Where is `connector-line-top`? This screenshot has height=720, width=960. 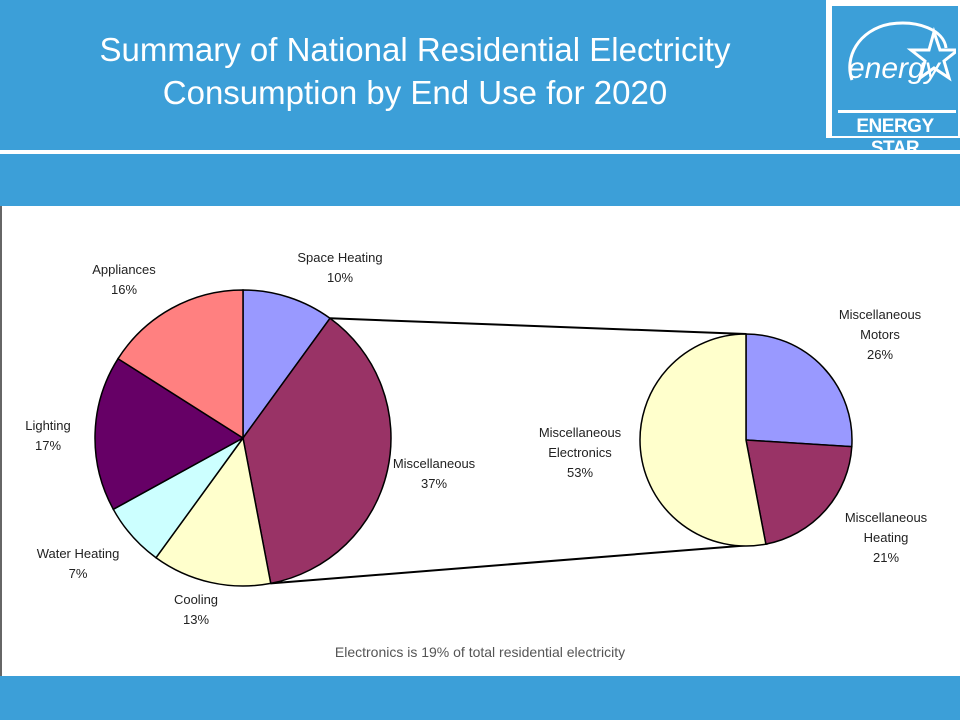 connector-line-top is located at coordinates (538, 326).